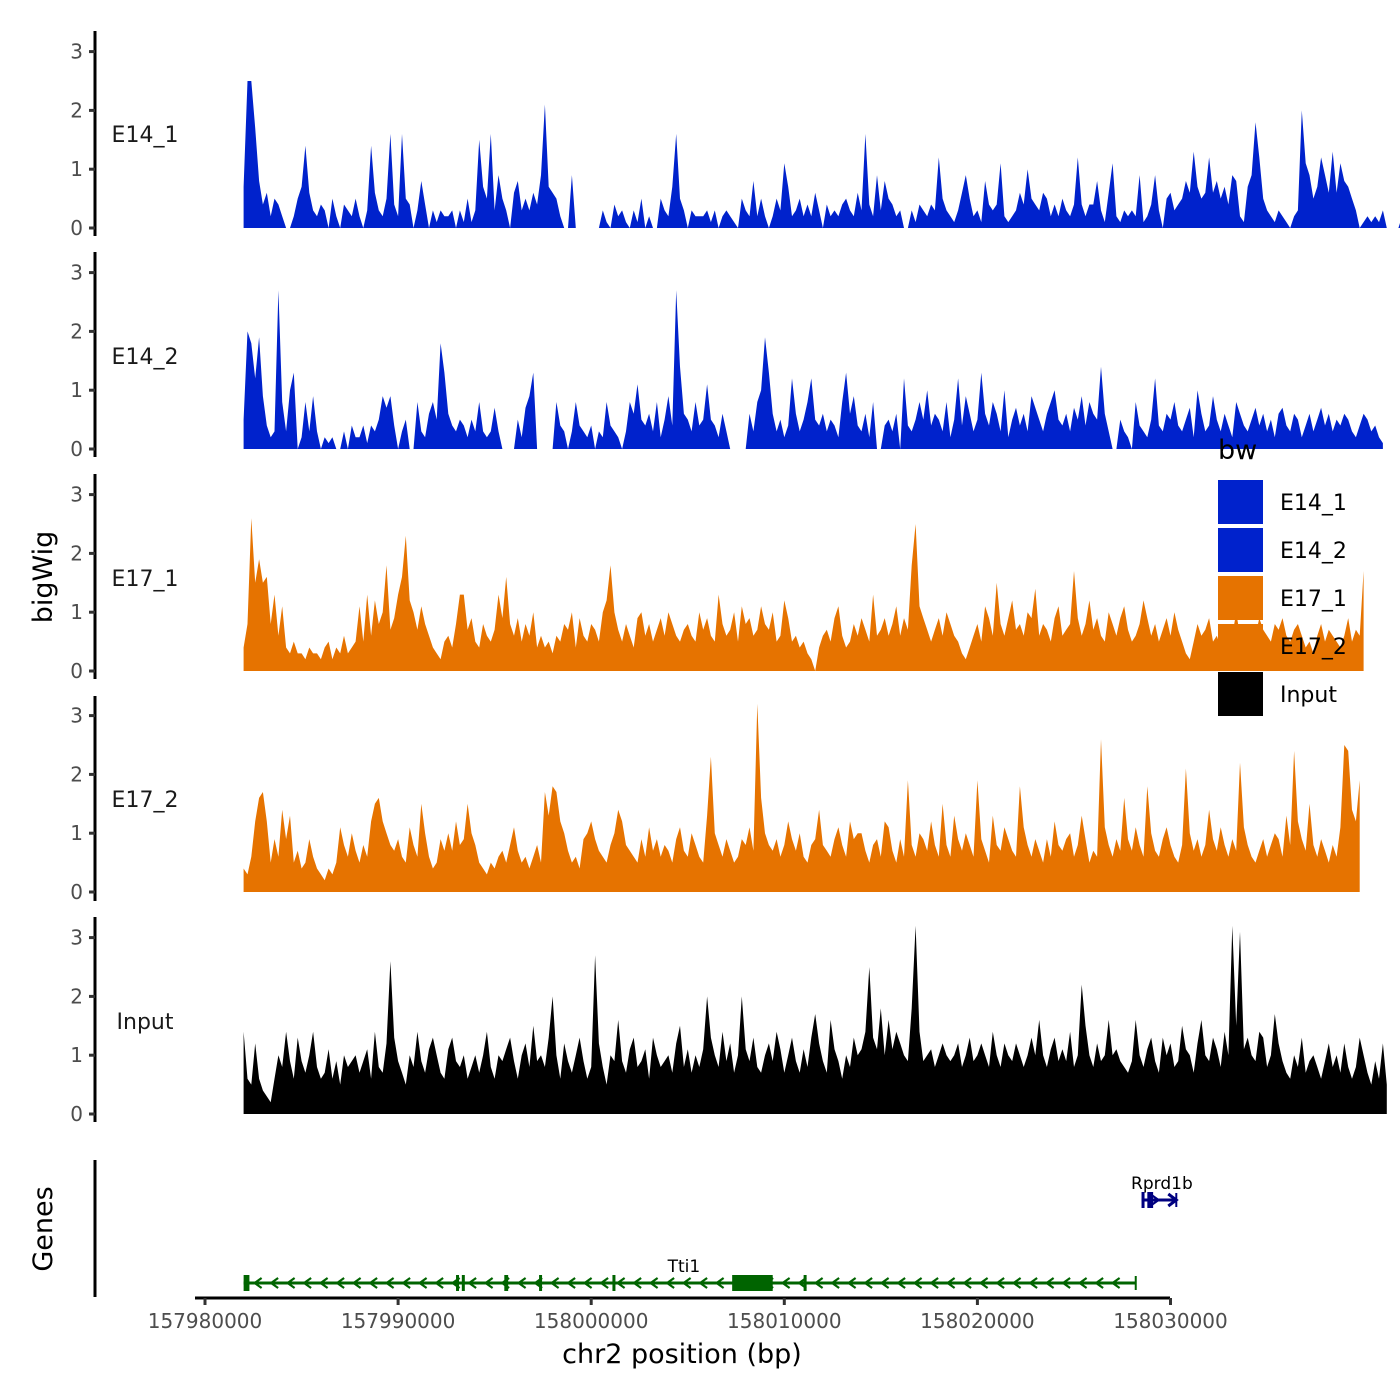  I want to click on track-label: E14_1, so click(145, 135).